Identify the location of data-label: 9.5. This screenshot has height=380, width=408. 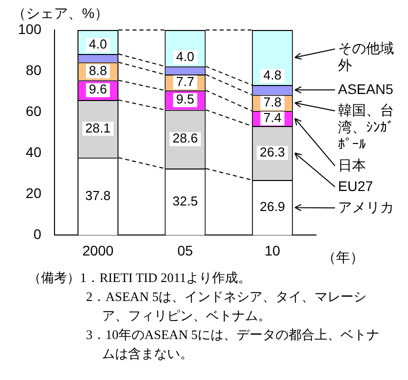
(185, 99).